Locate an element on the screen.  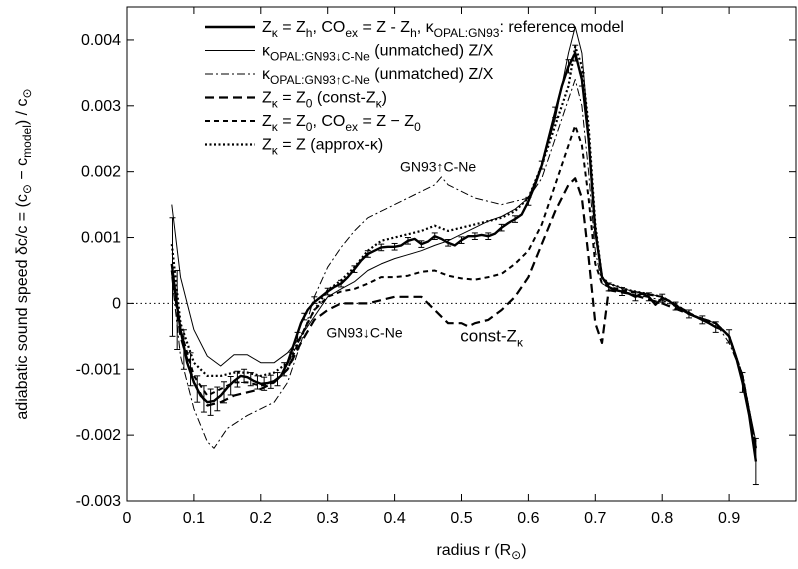
y-tick-label: -0.002 is located at coordinates (98, 435).